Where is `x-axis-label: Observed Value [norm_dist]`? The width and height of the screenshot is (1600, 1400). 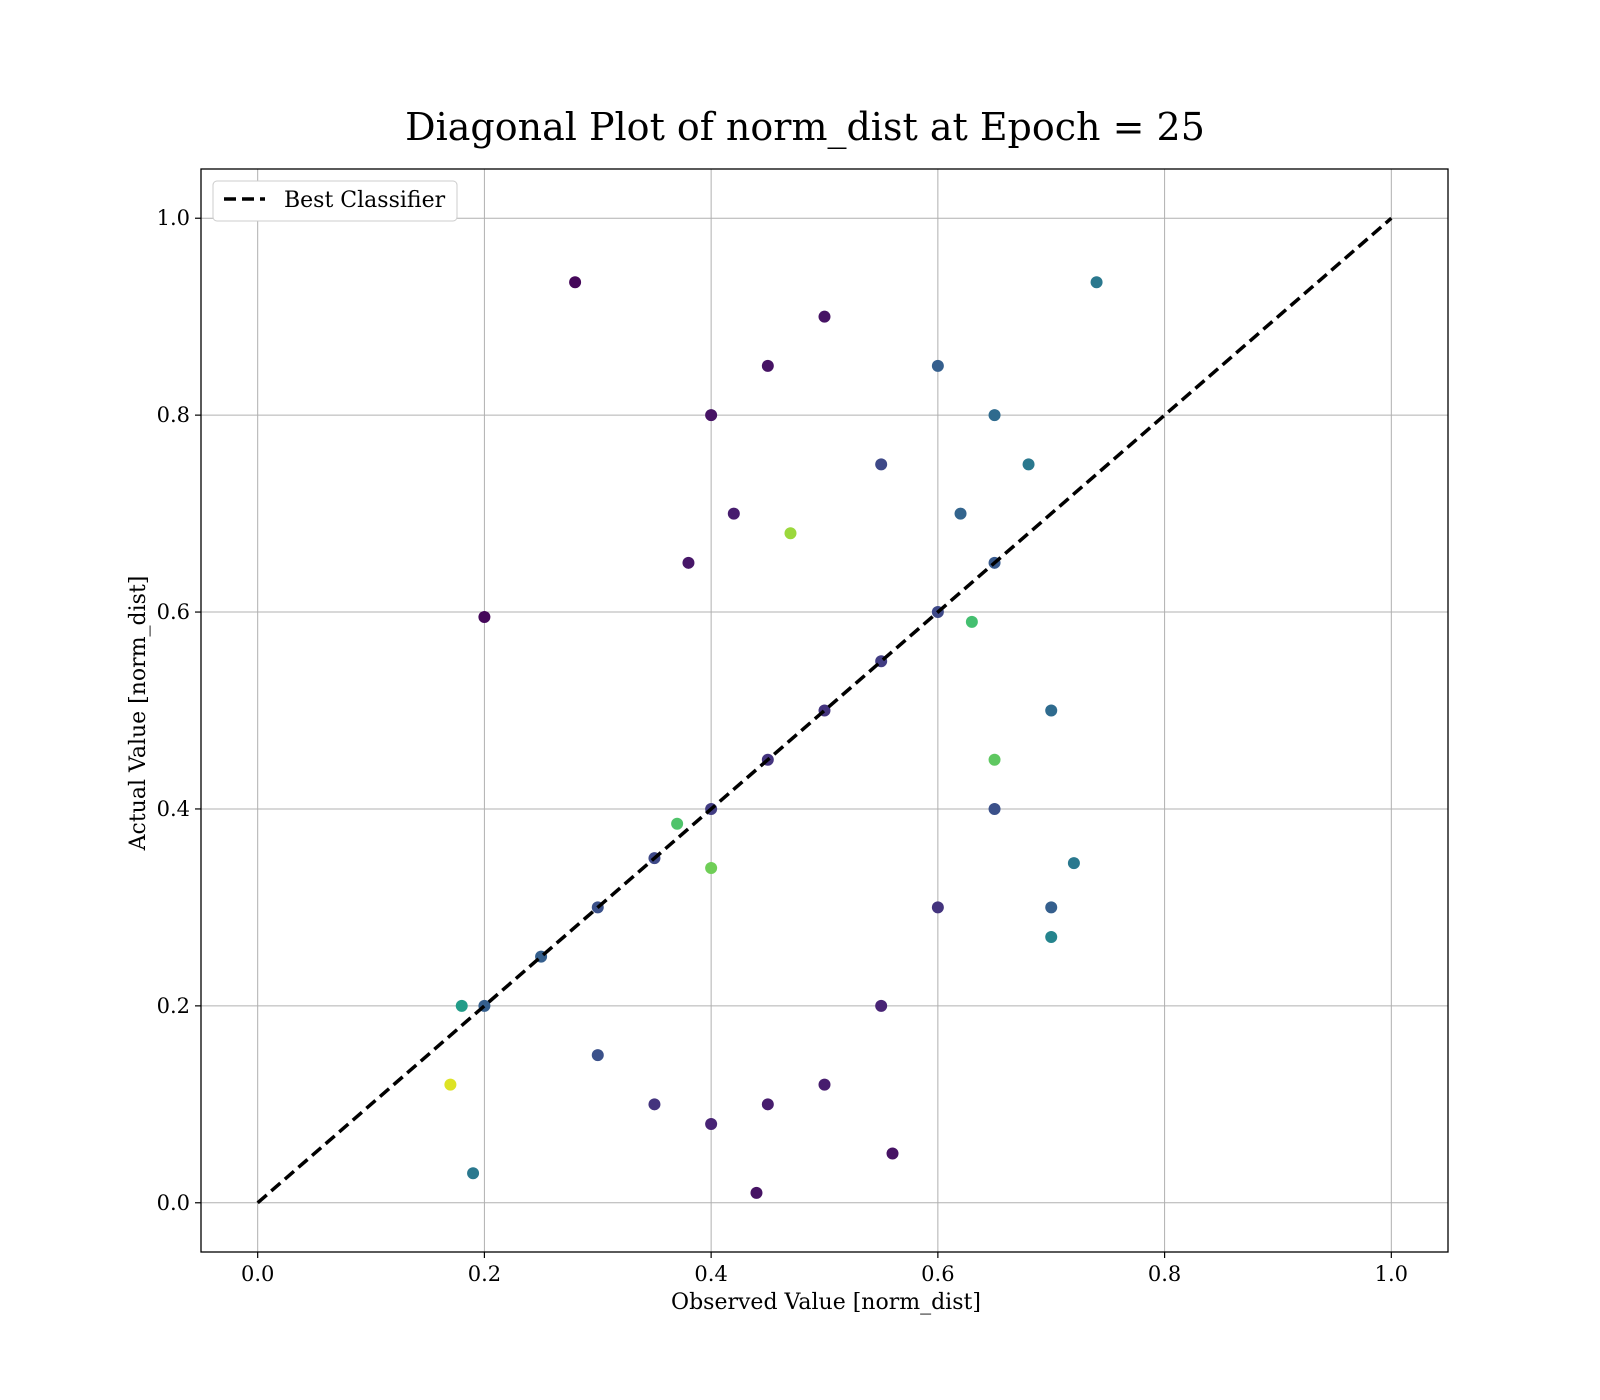 x-axis-label: Observed Value [norm_dist] is located at coordinates (826, 1302).